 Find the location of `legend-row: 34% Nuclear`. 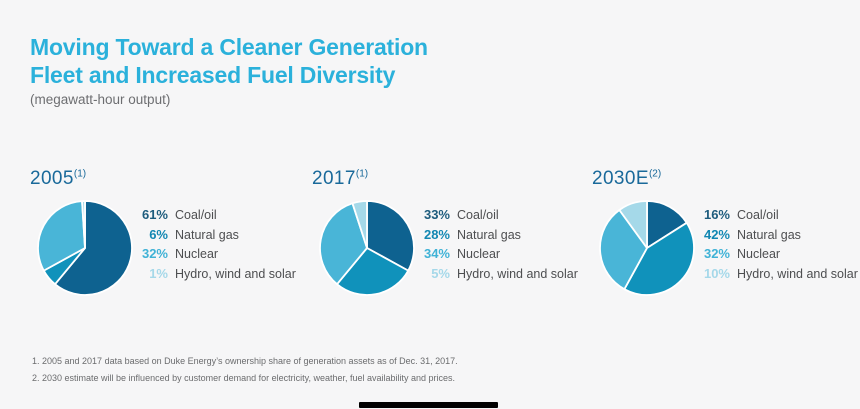

legend-row: 34% Nuclear is located at coordinates (497, 256).